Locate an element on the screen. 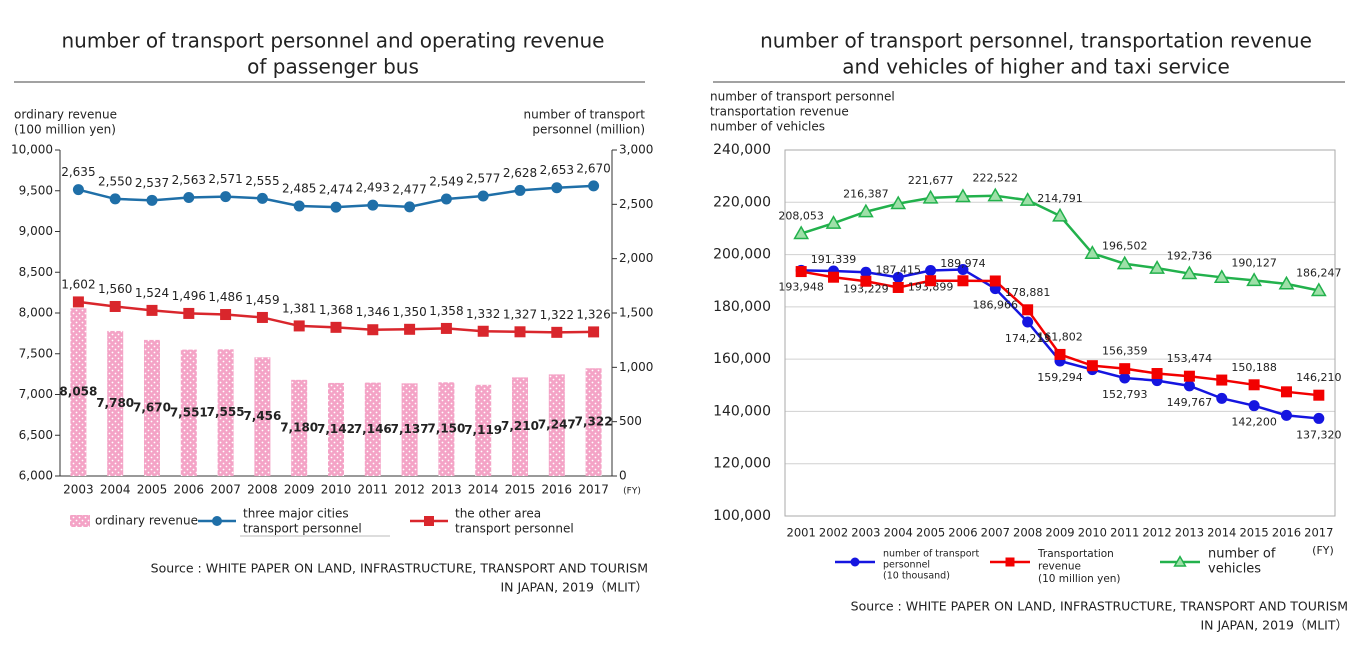 Image resolution: width=1363 pixels, height=652 pixels. bar-label: 7,456 is located at coordinates (262, 416).